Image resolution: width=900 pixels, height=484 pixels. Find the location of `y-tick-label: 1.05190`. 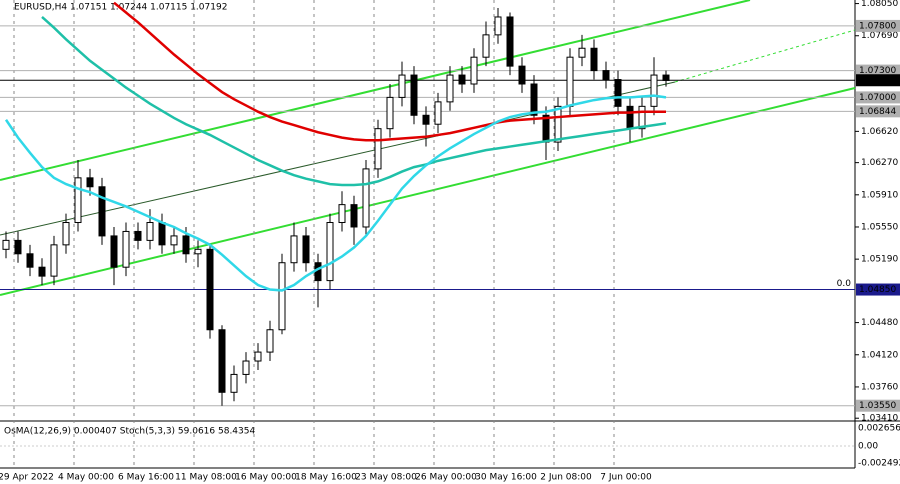

y-tick-label: 1.05190 is located at coordinates (879, 260).